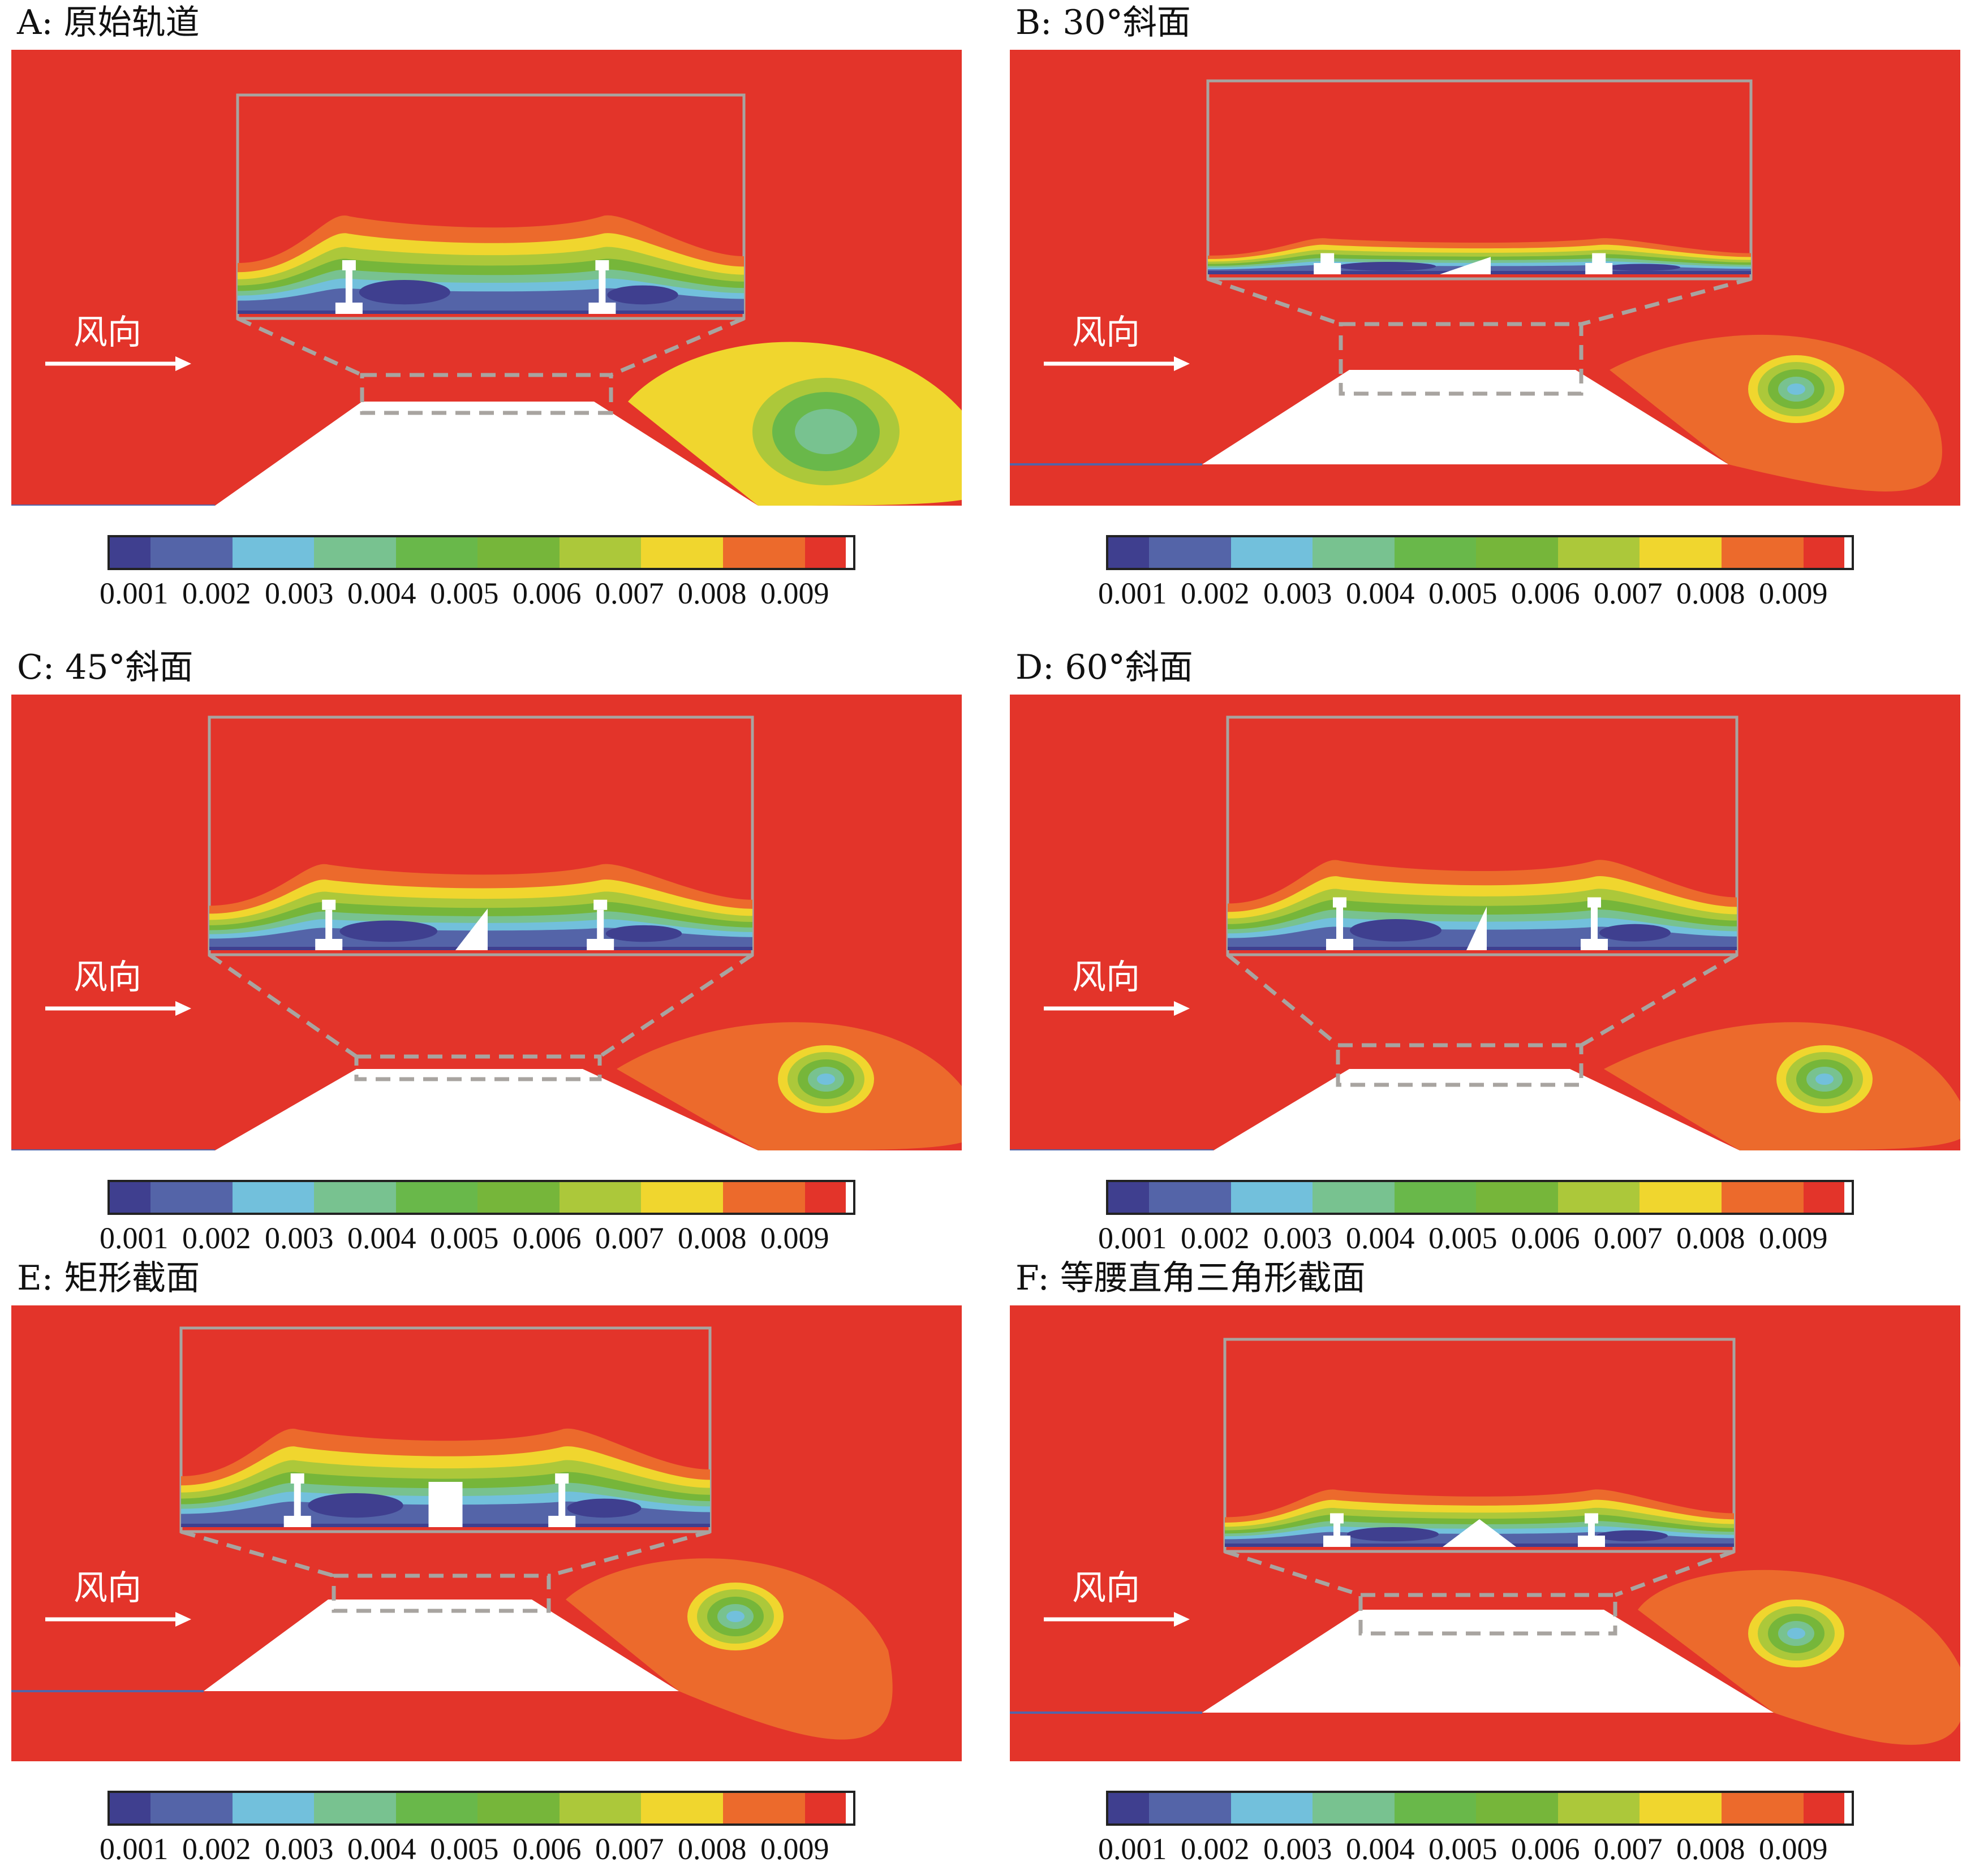 Image resolution: width=1988 pixels, height=1871 pixels. I want to click on panel-title: E: 矩形截面, so click(109, 1278).